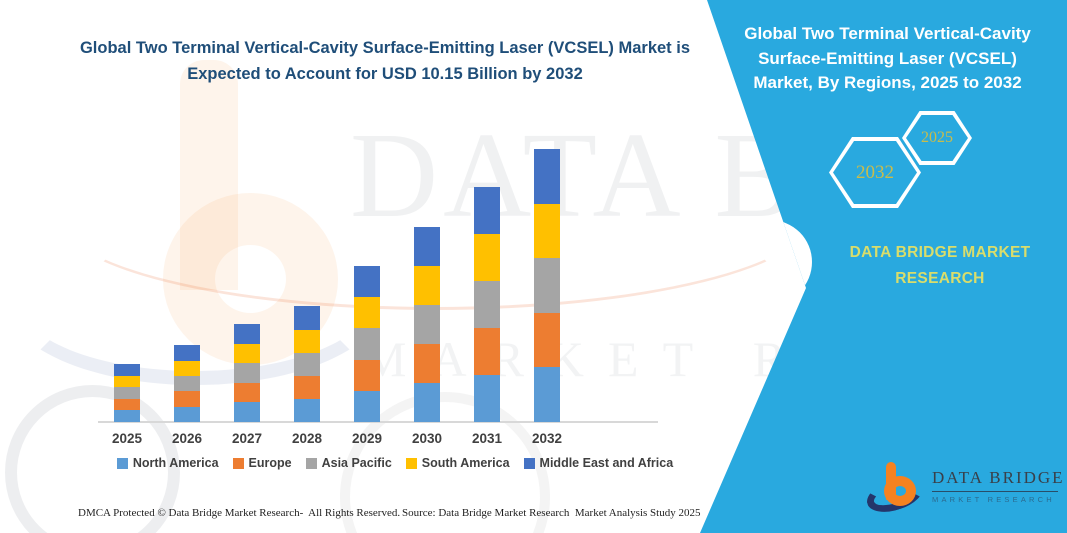 The height and width of the screenshot is (533, 1067). Describe the element at coordinates (887, 33) in the screenshot. I see `panel-title-line1: Global Two Terminal Vertical-Cavity` at that location.